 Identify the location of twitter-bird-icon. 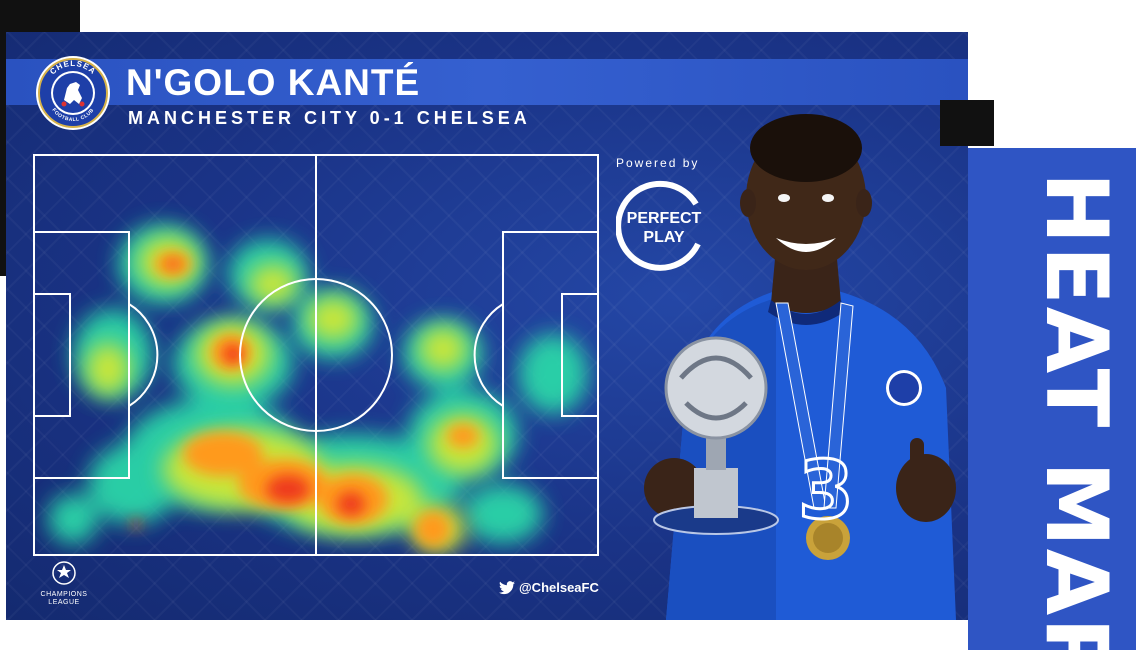
(507, 587).